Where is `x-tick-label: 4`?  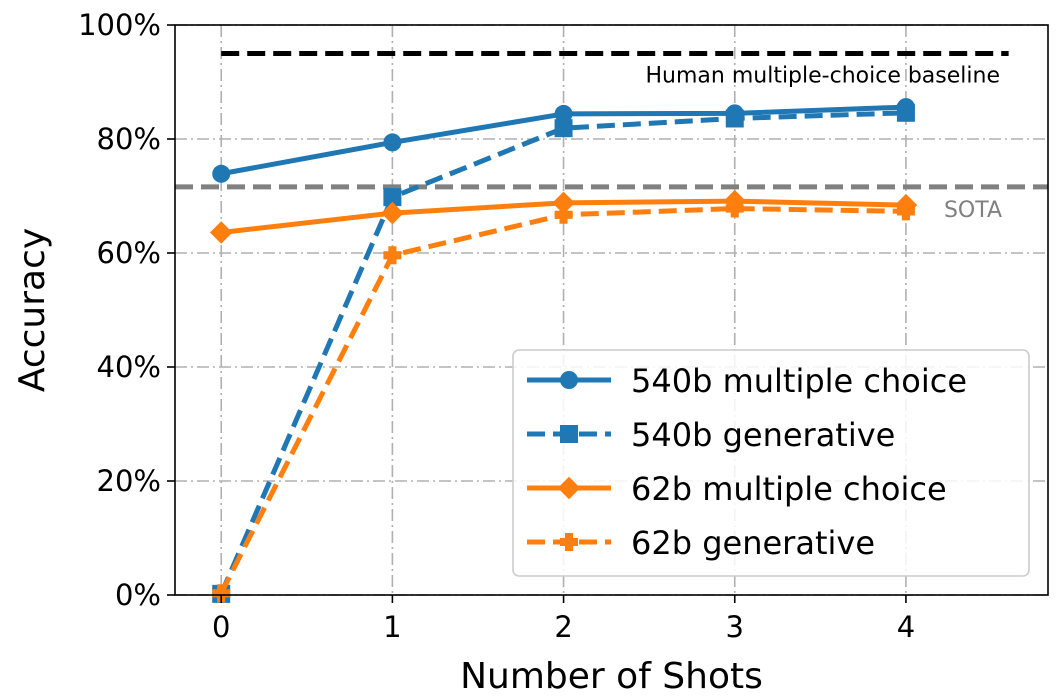
x-tick-label: 4 is located at coordinates (906, 627).